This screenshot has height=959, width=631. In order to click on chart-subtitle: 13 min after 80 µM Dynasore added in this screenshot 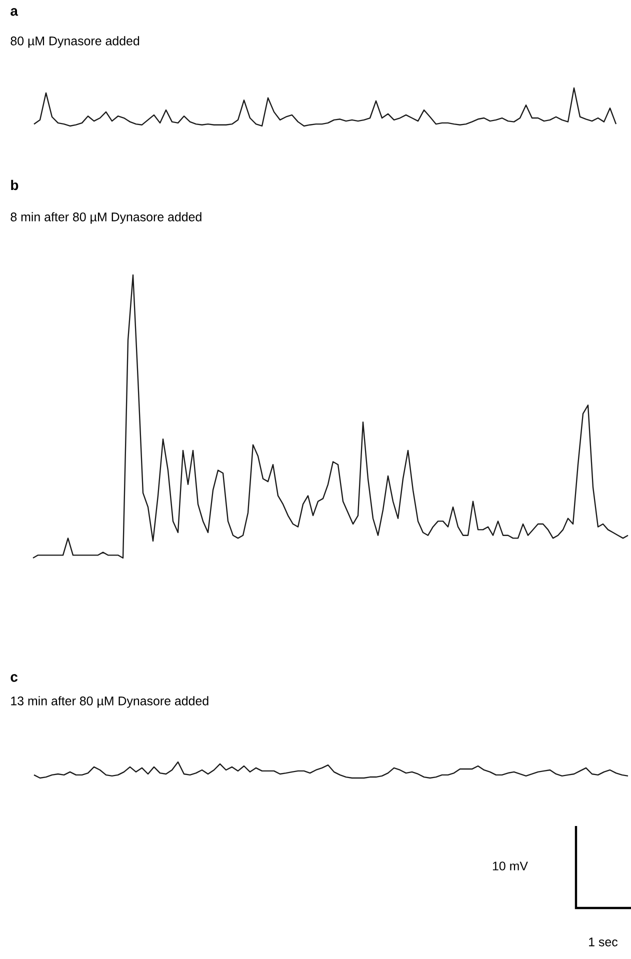, I will do `click(109, 702)`.